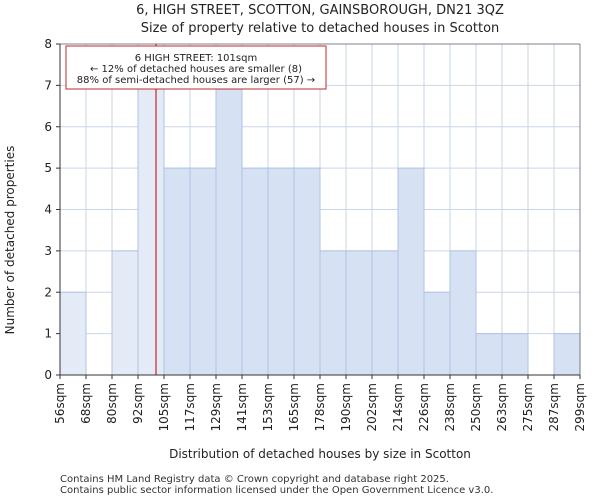 Image resolution: width=600 pixels, height=500 pixels. Describe the element at coordinates (48, 375) in the screenshot. I see `y-tick-label-0: 0` at that location.